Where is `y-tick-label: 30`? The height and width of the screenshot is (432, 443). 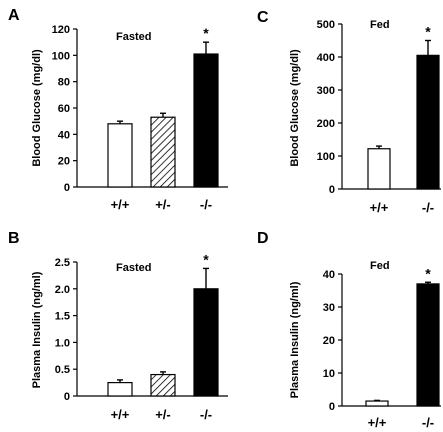
y-tick-label: 30 is located at coordinates (329, 308).